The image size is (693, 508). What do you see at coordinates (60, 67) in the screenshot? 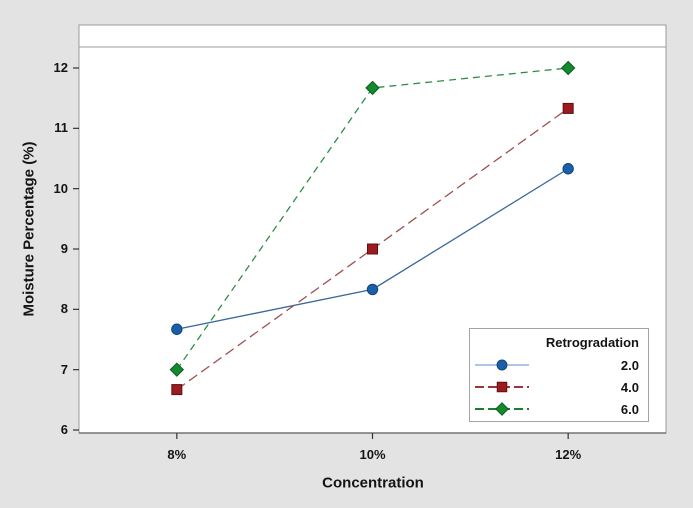
I see `y-tick-label: 12` at bounding box center [60, 67].